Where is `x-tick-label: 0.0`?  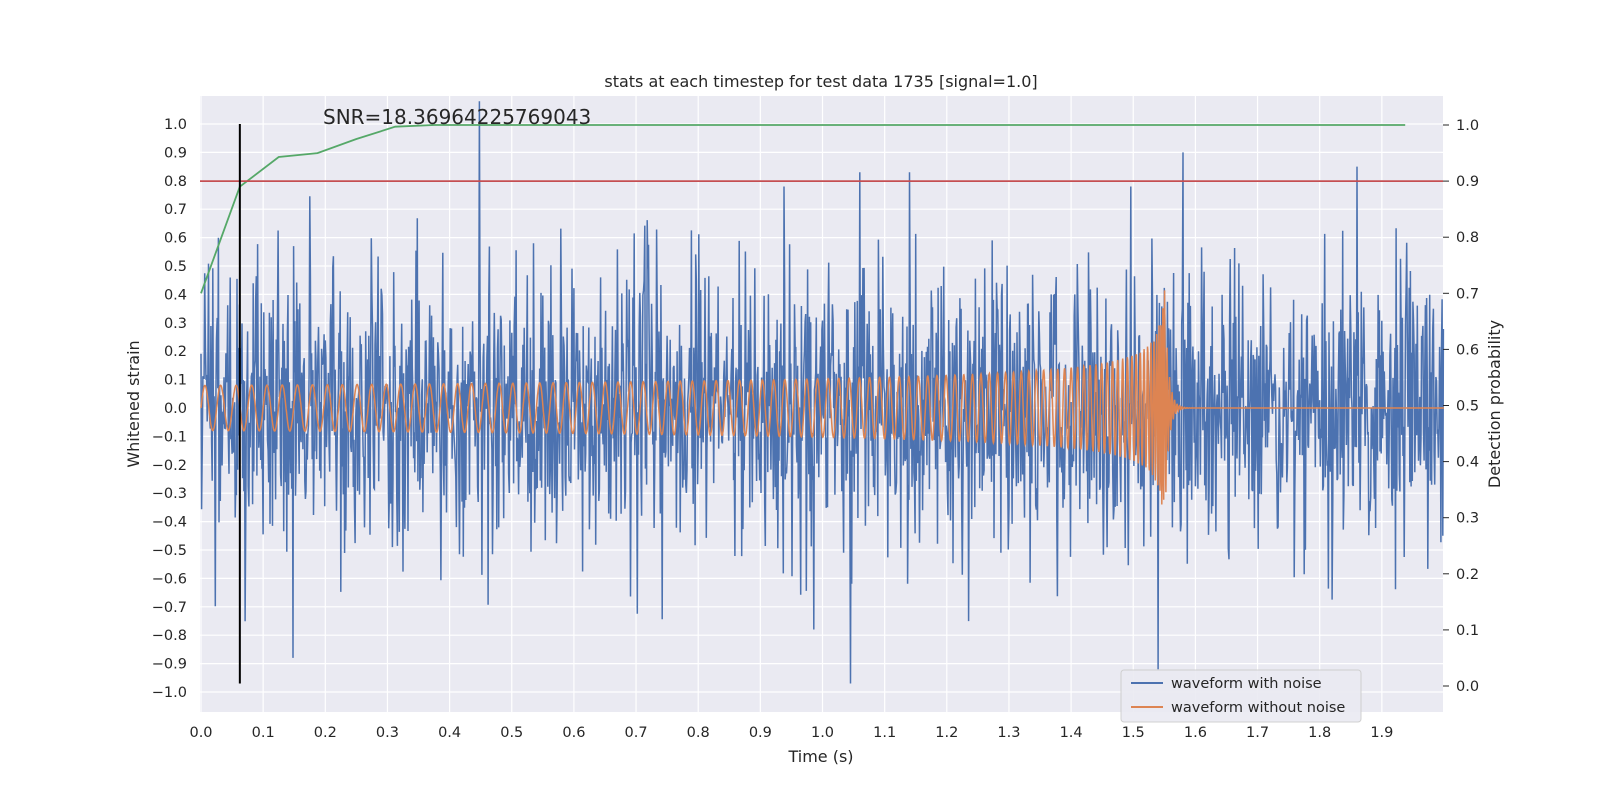
x-tick-label: 0.0 is located at coordinates (200, 733).